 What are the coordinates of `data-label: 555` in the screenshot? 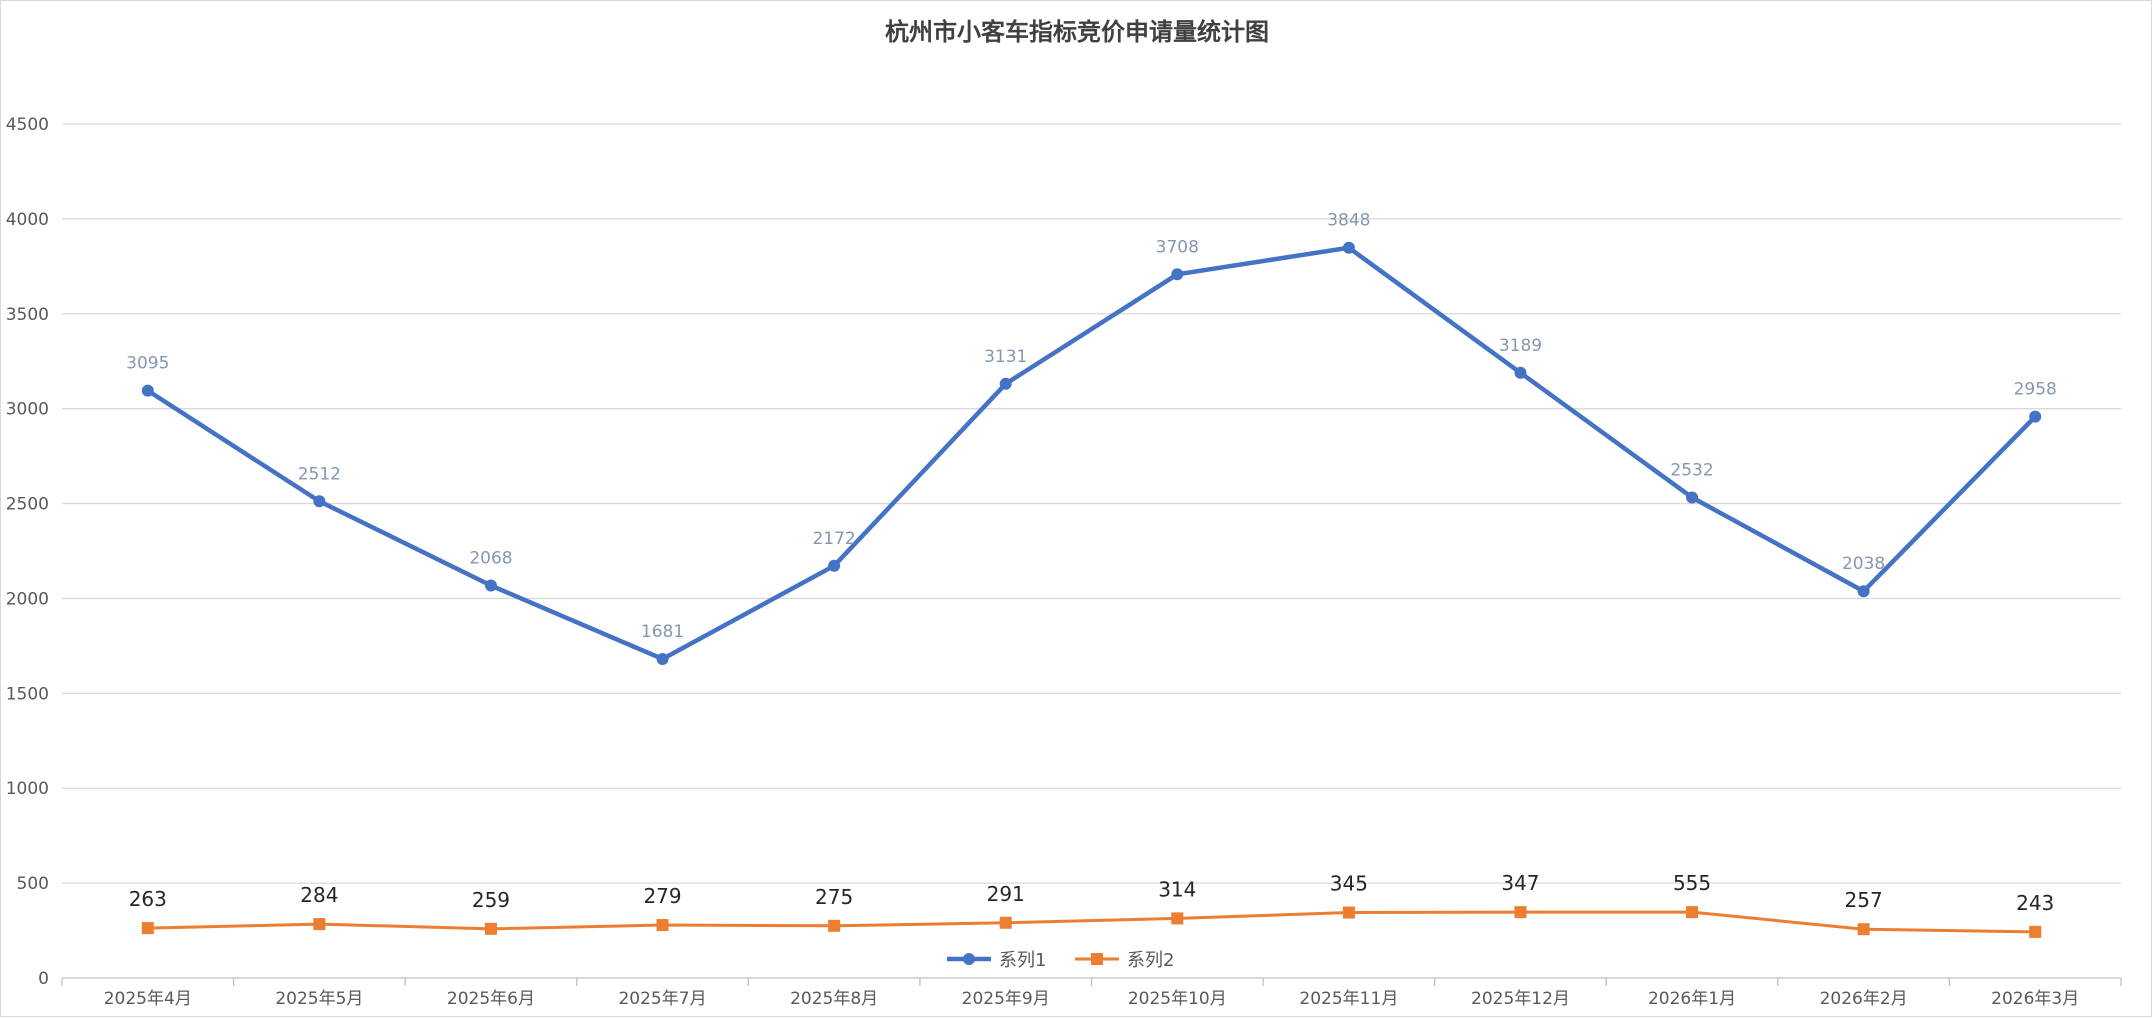 It's located at (1692, 883).